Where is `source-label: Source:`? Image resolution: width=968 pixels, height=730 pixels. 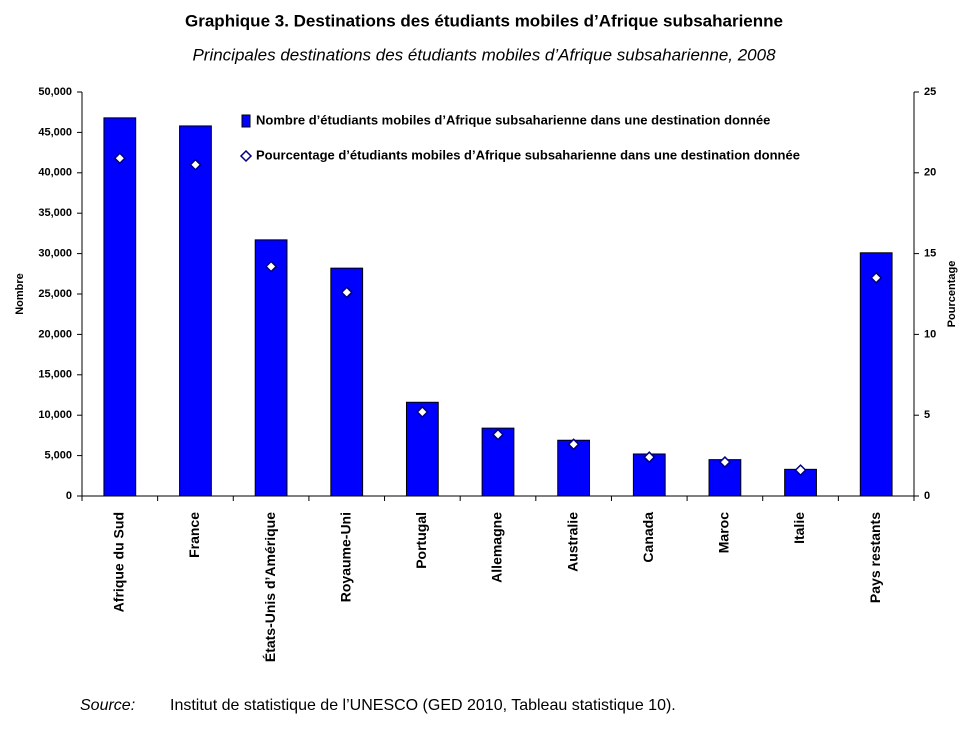
source-label: Source: is located at coordinates (107, 705).